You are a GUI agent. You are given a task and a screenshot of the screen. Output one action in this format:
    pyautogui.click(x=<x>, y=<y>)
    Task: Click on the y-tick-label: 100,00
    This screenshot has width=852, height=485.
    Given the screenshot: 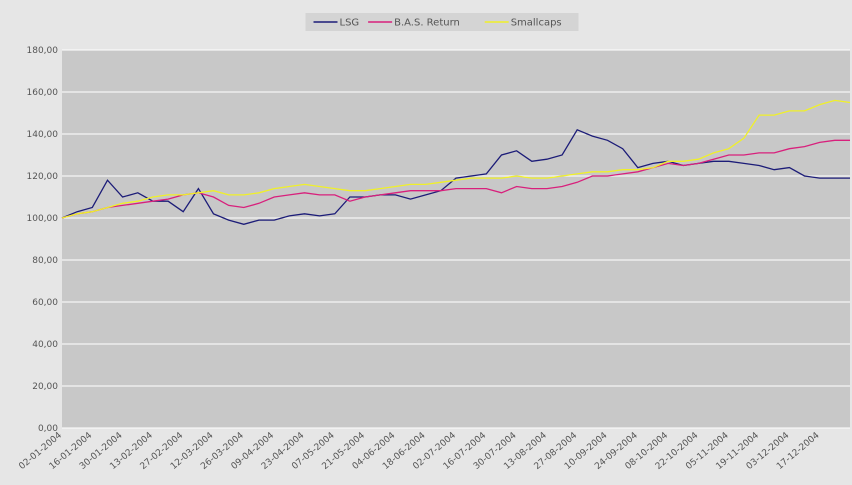 What is the action you would take?
    pyautogui.click(x=43, y=219)
    